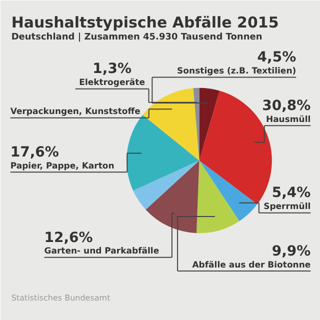 This screenshot has height=320, width=320. What do you see at coordinates (112, 69) in the screenshot?
I see `data-label: 1,3%` at bounding box center [112, 69].